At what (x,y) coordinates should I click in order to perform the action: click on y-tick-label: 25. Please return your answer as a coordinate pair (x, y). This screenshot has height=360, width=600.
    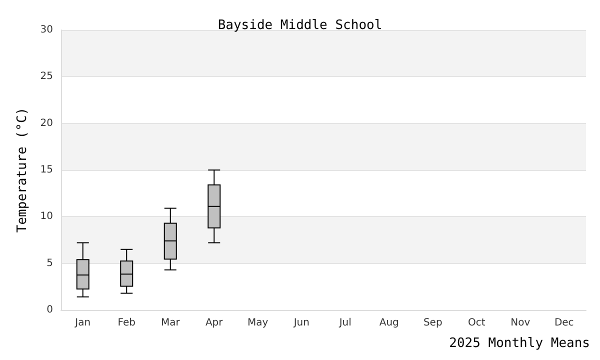
    Looking at the image, I should click on (46, 76).